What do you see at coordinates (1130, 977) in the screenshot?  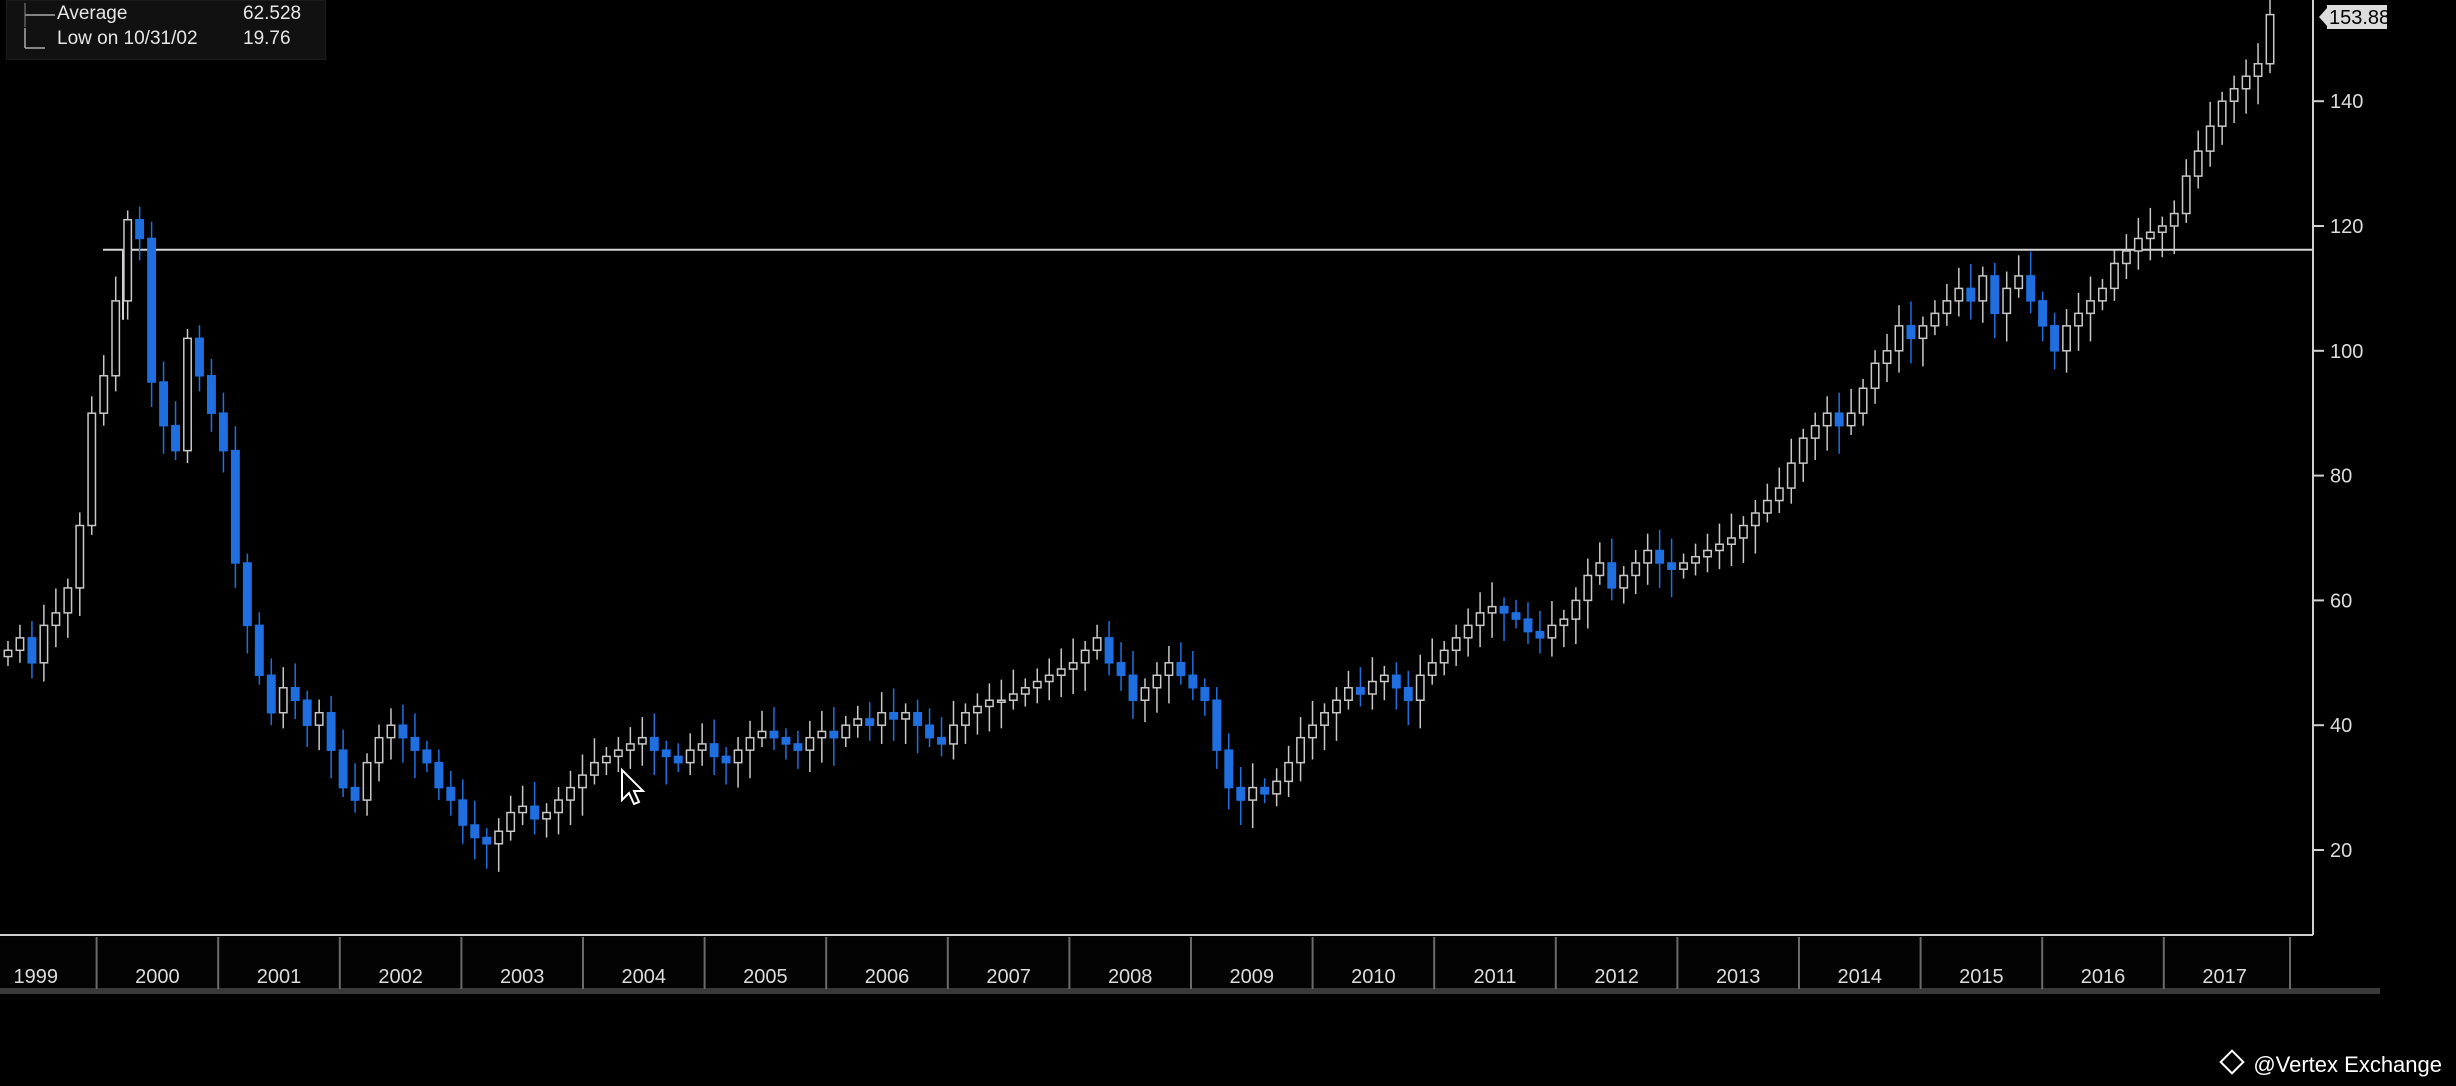 I see `x-tick-label: 2008` at bounding box center [1130, 977].